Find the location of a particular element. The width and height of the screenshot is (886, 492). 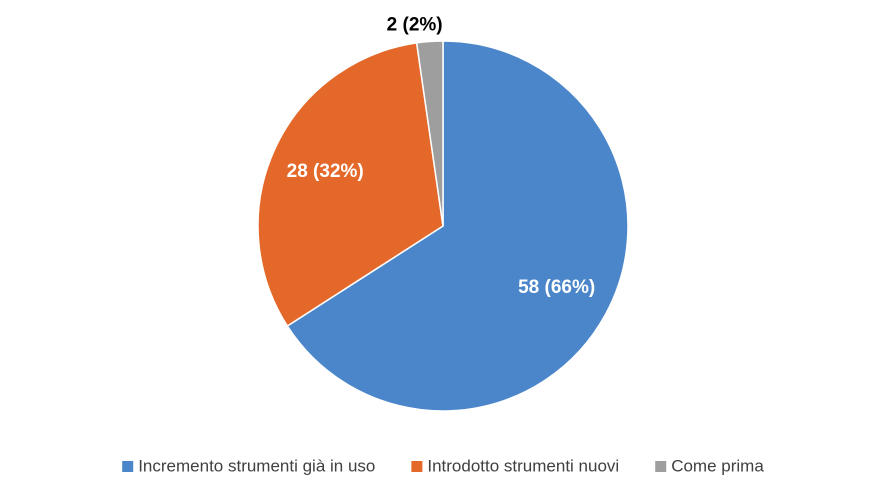

legend-label: Come prima is located at coordinates (717, 465).